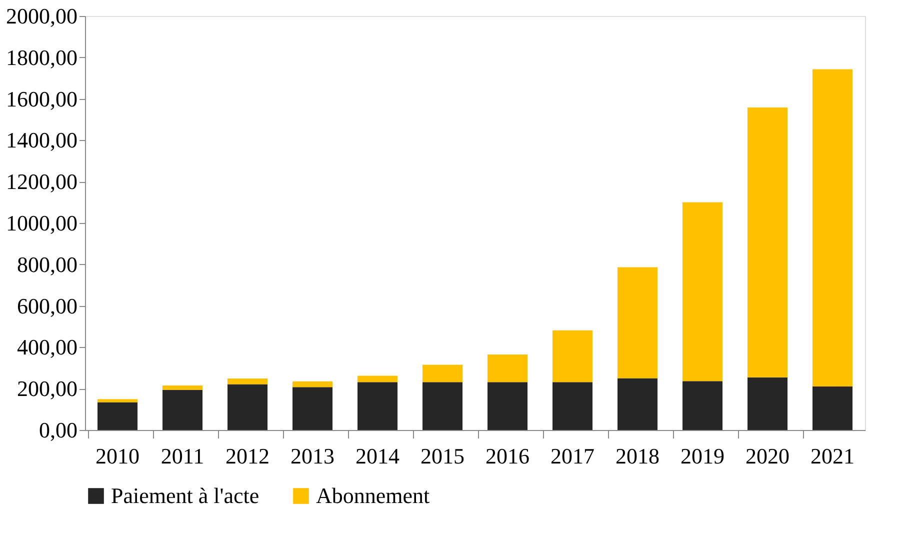 The height and width of the screenshot is (543, 919). Describe the element at coordinates (832, 456) in the screenshot. I see `x-tick-label: 2021` at that location.